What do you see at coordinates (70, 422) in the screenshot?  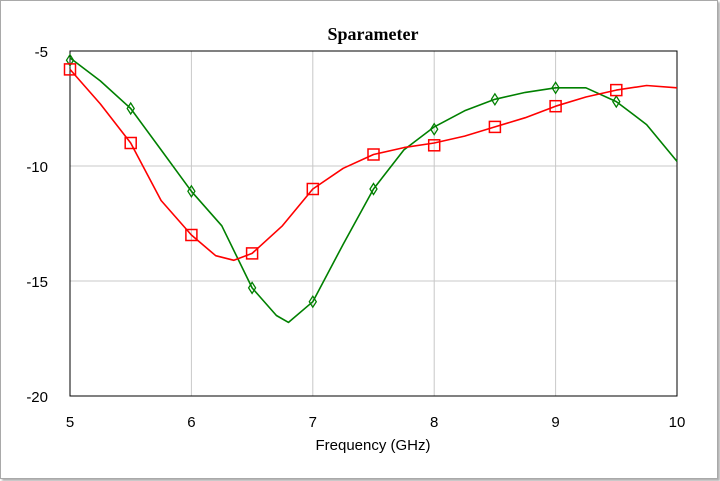 I see `x-tick-label: 5` at bounding box center [70, 422].